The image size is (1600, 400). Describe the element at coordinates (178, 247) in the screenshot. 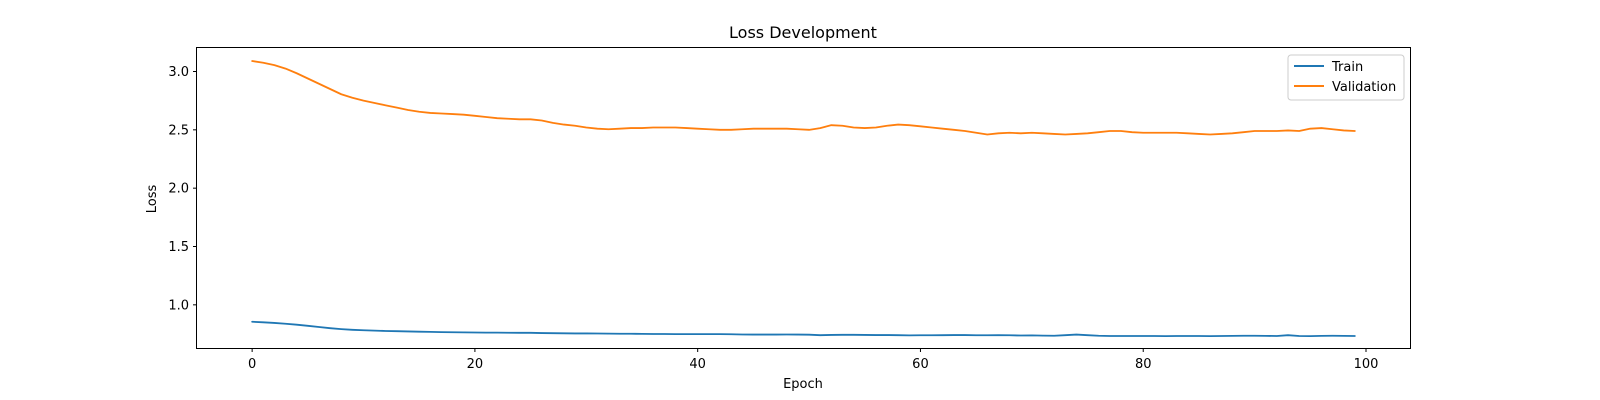

I see `y-tick-label: 1.5` at that location.